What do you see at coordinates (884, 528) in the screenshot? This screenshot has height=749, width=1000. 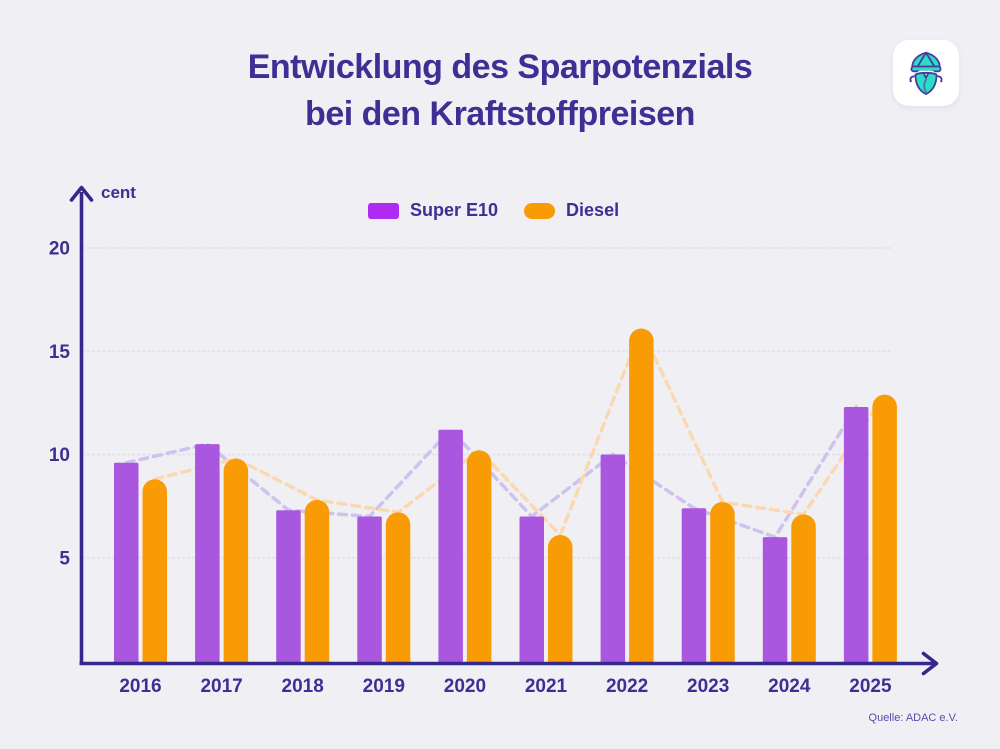 I see `bar-2025-Diesel` at bounding box center [884, 528].